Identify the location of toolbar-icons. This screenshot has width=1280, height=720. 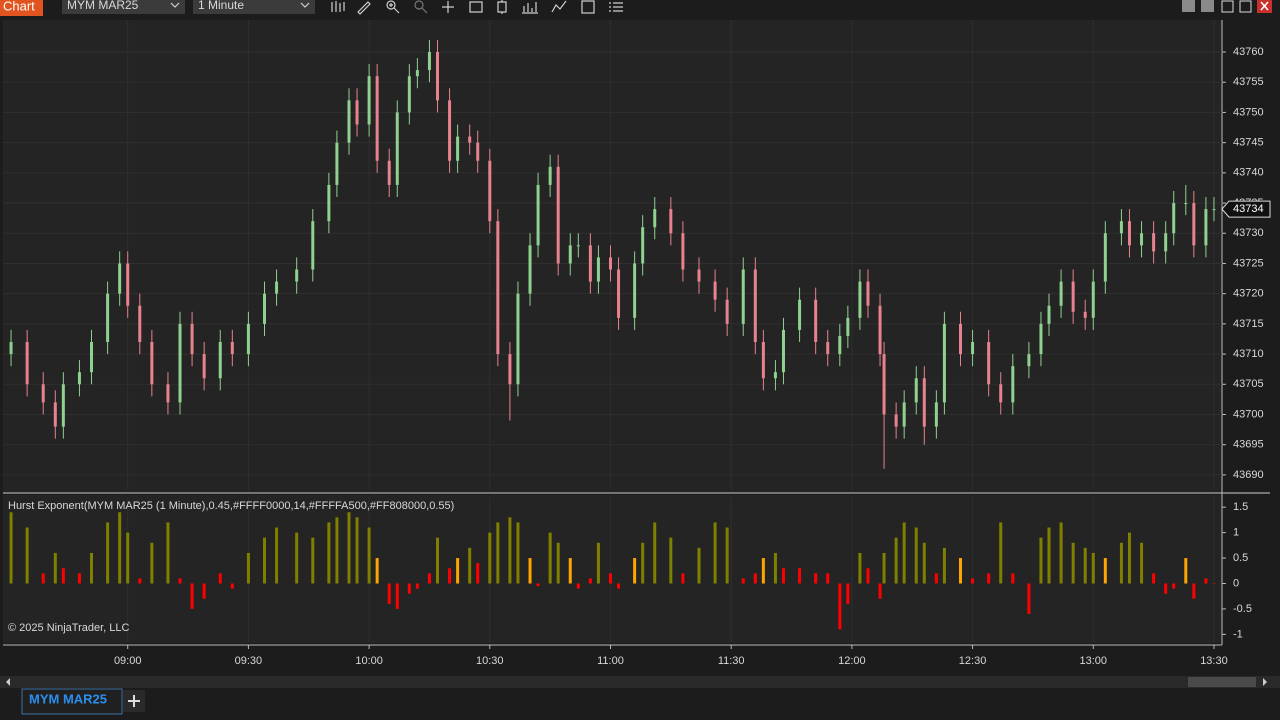
(477, 7).